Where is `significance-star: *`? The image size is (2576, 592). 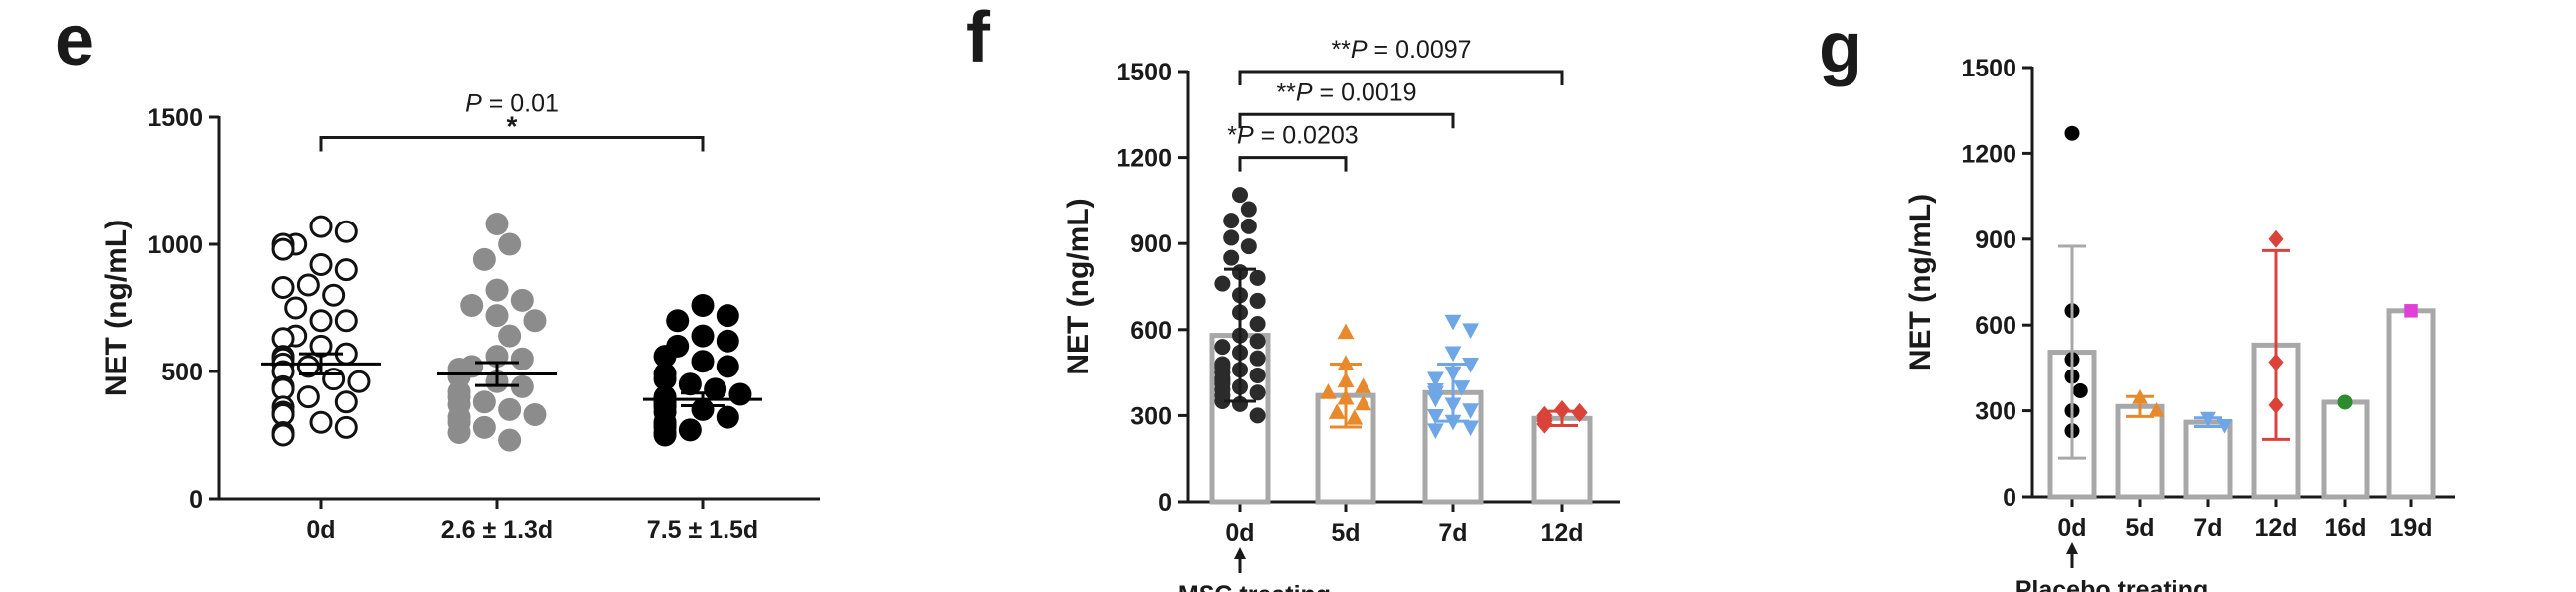
significance-star: * is located at coordinates (512, 126).